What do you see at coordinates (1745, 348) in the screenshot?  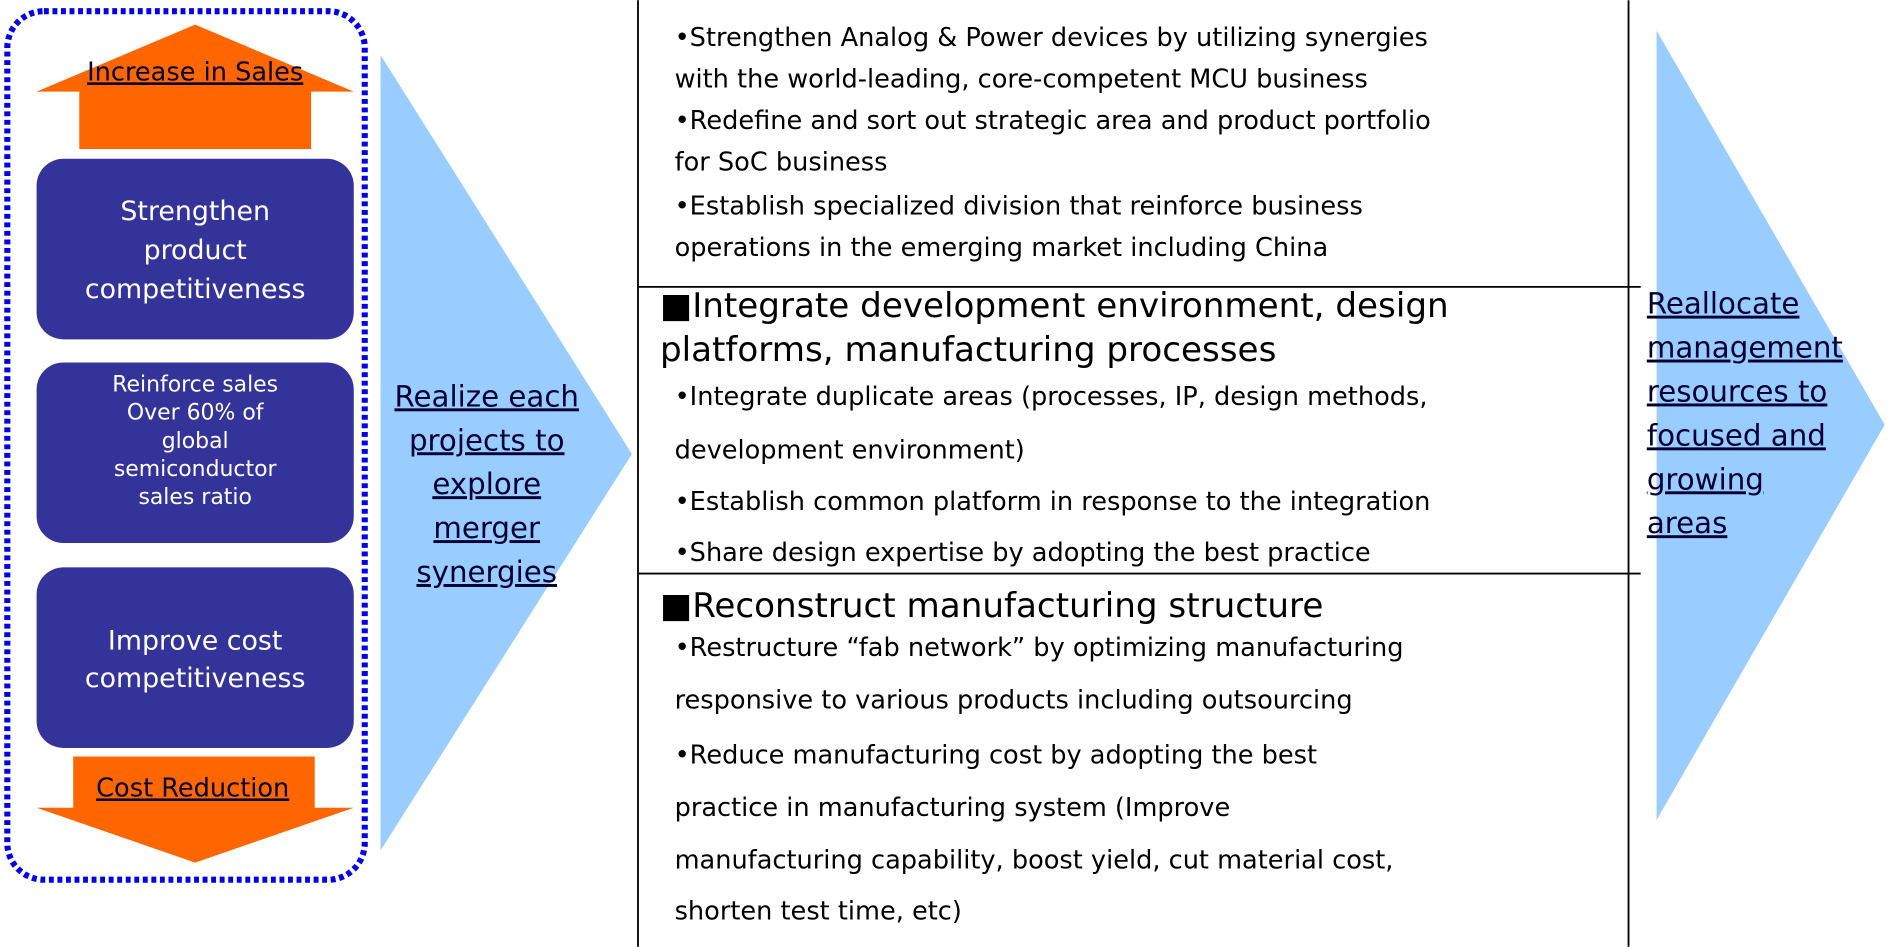 I see `arrow-text: management` at bounding box center [1745, 348].